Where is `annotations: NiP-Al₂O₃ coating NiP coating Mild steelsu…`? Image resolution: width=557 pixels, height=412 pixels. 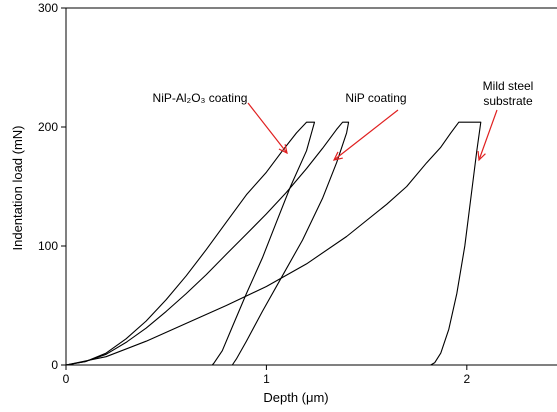
annotations: NiP-Al₂O₃ coating NiP coating Mild steelsu… is located at coordinates (343, 120).